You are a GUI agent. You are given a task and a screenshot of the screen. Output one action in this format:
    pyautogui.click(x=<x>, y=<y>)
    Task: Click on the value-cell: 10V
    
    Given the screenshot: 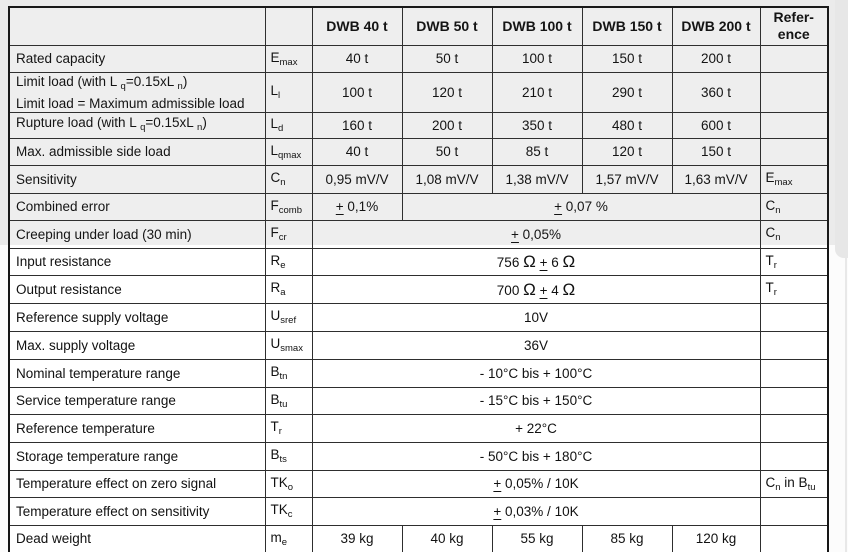 What is the action you would take?
    pyautogui.click(x=536, y=317)
    